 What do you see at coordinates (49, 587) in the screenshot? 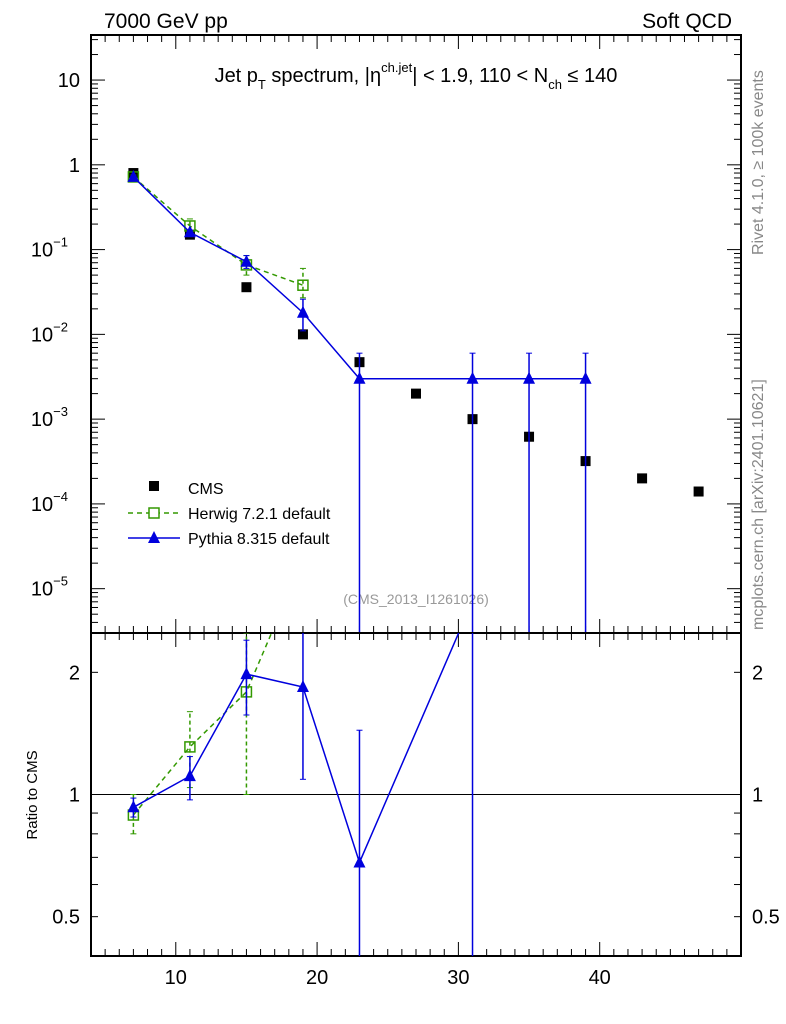
I see `y-tick-label: 10⁻⁵` at bounding box center [49, 587].